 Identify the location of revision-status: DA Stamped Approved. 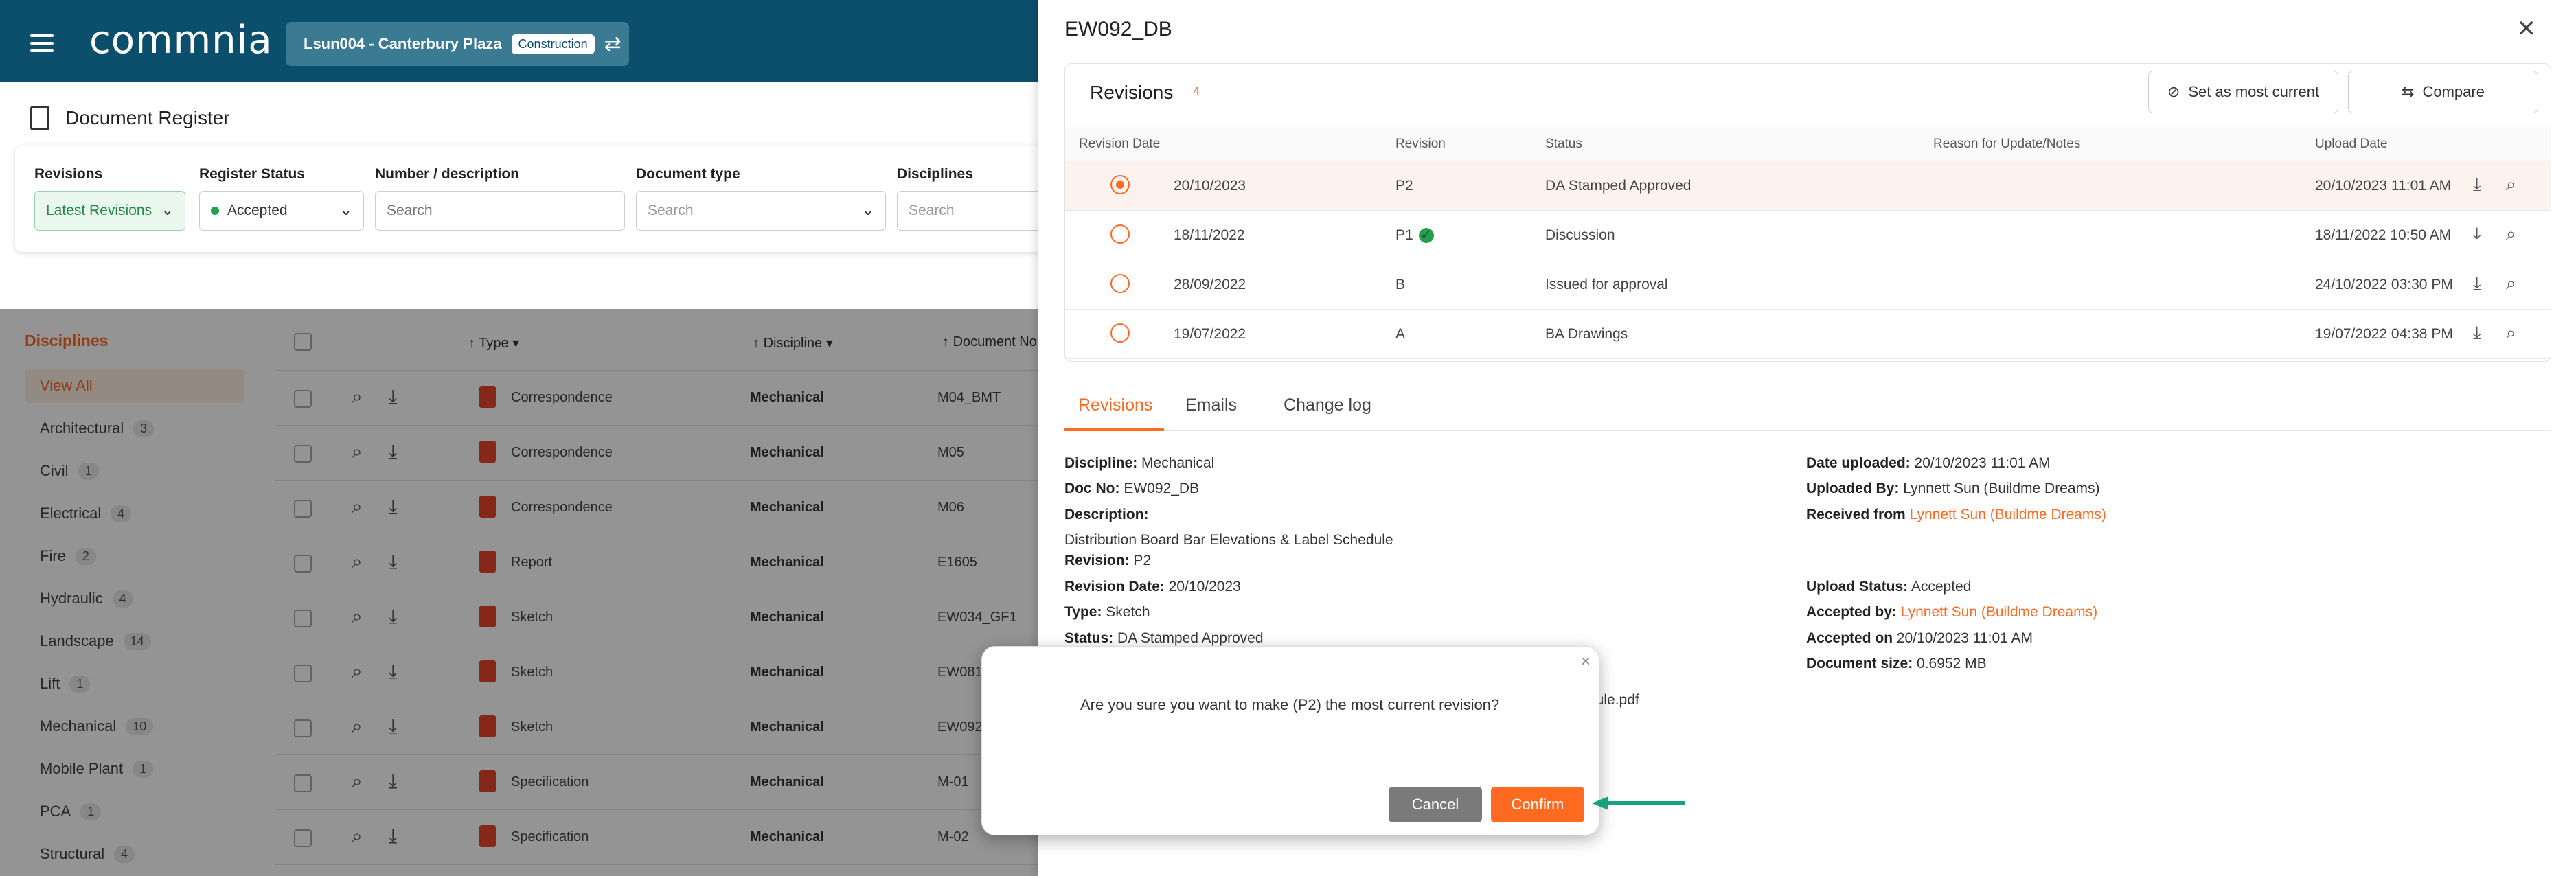
(1618, 186).